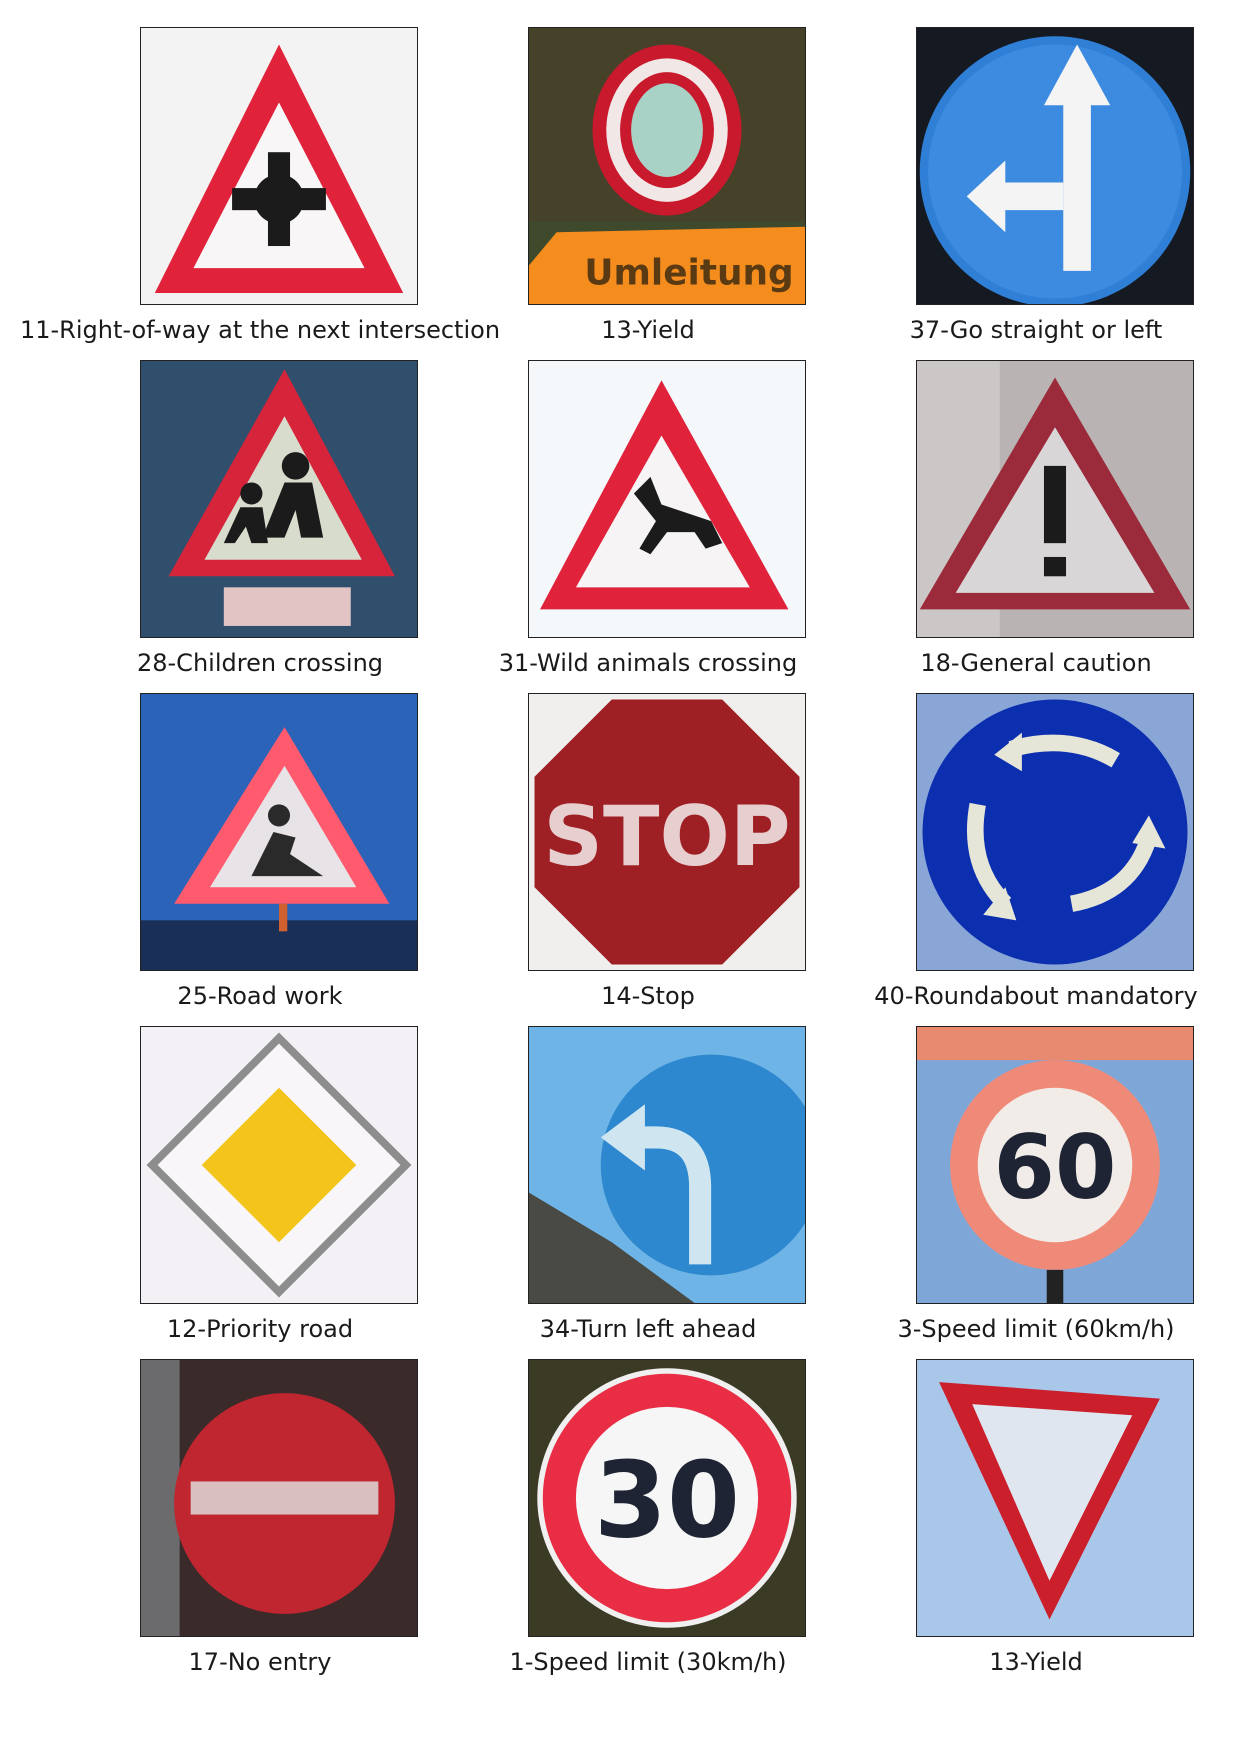 The height and width of the screenshot is (1752, 1256). I want to click on sign-cell: 34-Turn left ahead, so click(648, 1188).